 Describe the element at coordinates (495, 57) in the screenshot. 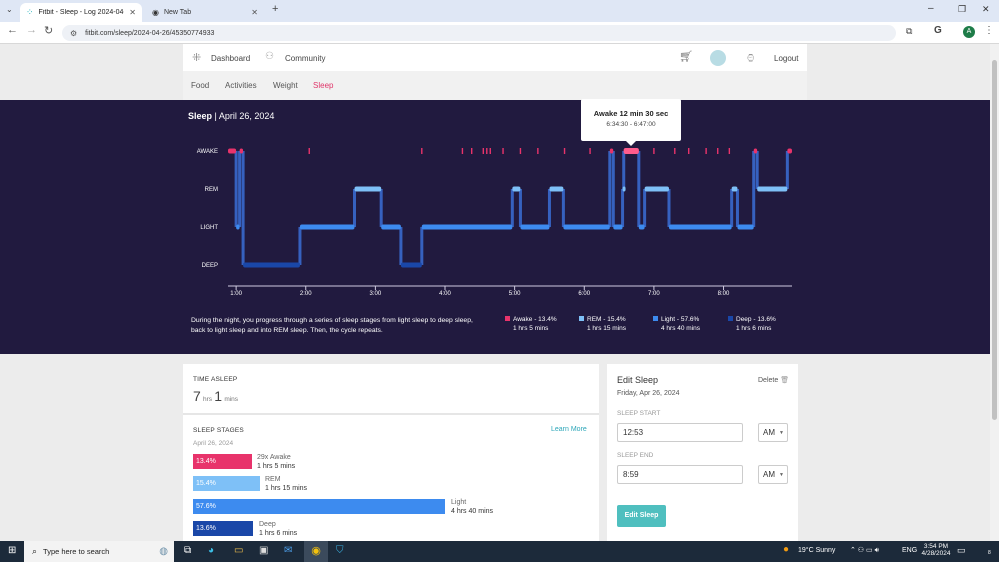

I see `fitbit-header: ⁜ Dashboard ⚇ Community 🛒︎ ⌚︎ Logout` at that location.